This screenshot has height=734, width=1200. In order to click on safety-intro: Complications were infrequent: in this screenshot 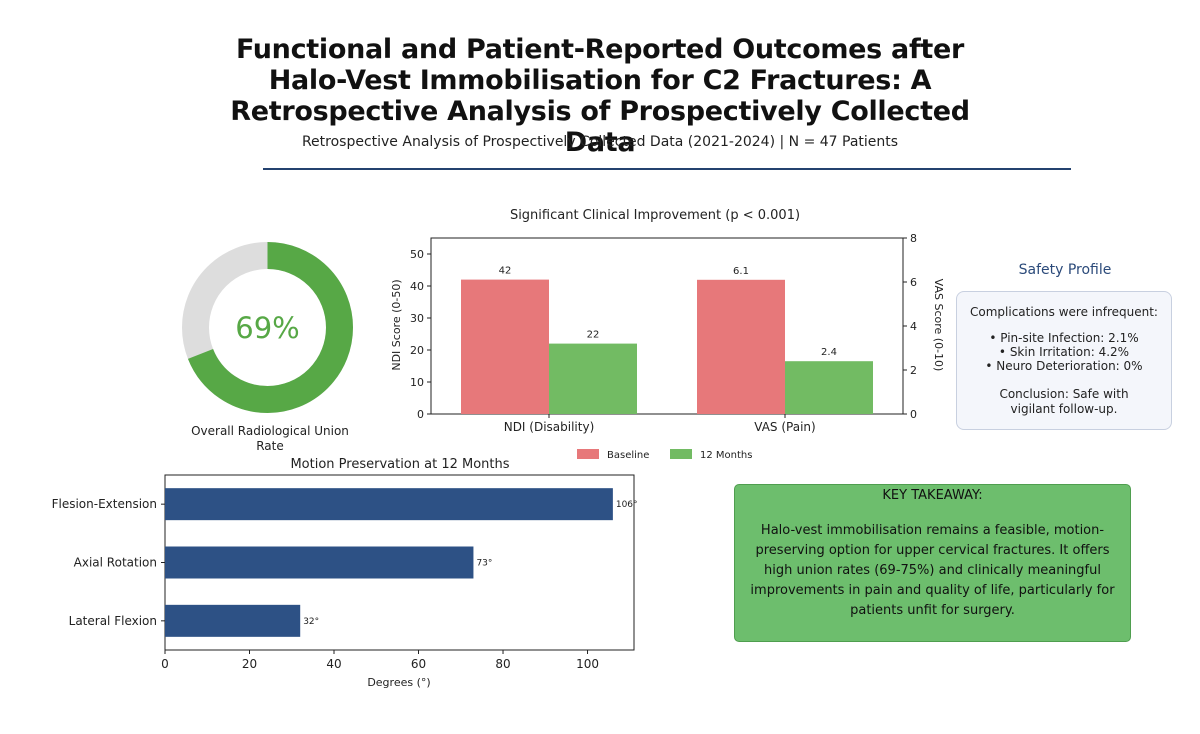, I will do `click(1064, 312)`.